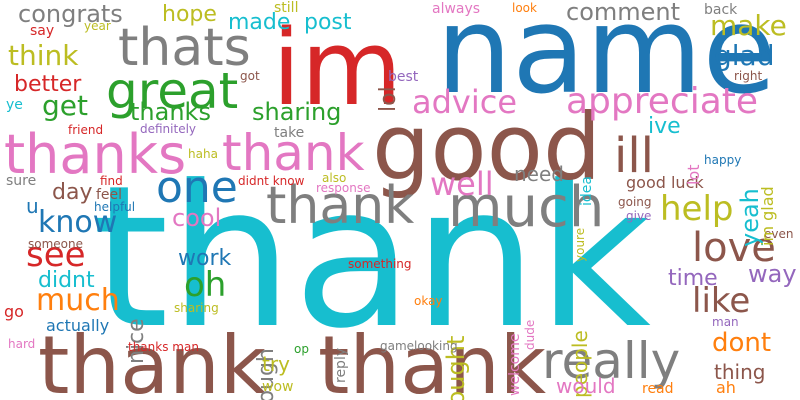 The width and height of the screenshot is (800, 400). Describe the element at coordinates (86, 130) in the screenshot. I see `word: friend` at that location.